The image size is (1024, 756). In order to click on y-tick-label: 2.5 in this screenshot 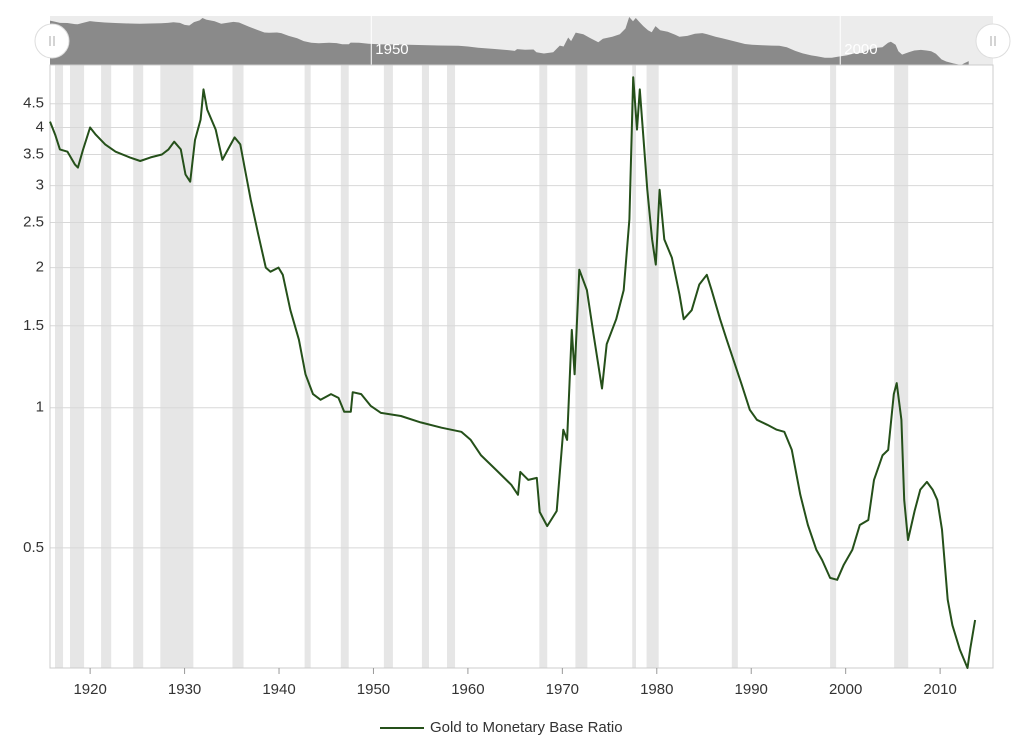, I will do `click(33, 222)`.